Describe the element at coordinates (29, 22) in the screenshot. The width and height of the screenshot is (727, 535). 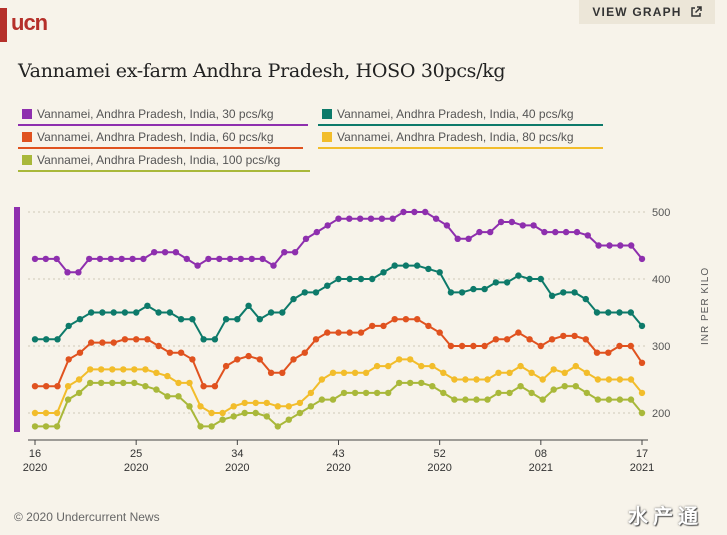
I see `brand-logo: ucn` at that location.